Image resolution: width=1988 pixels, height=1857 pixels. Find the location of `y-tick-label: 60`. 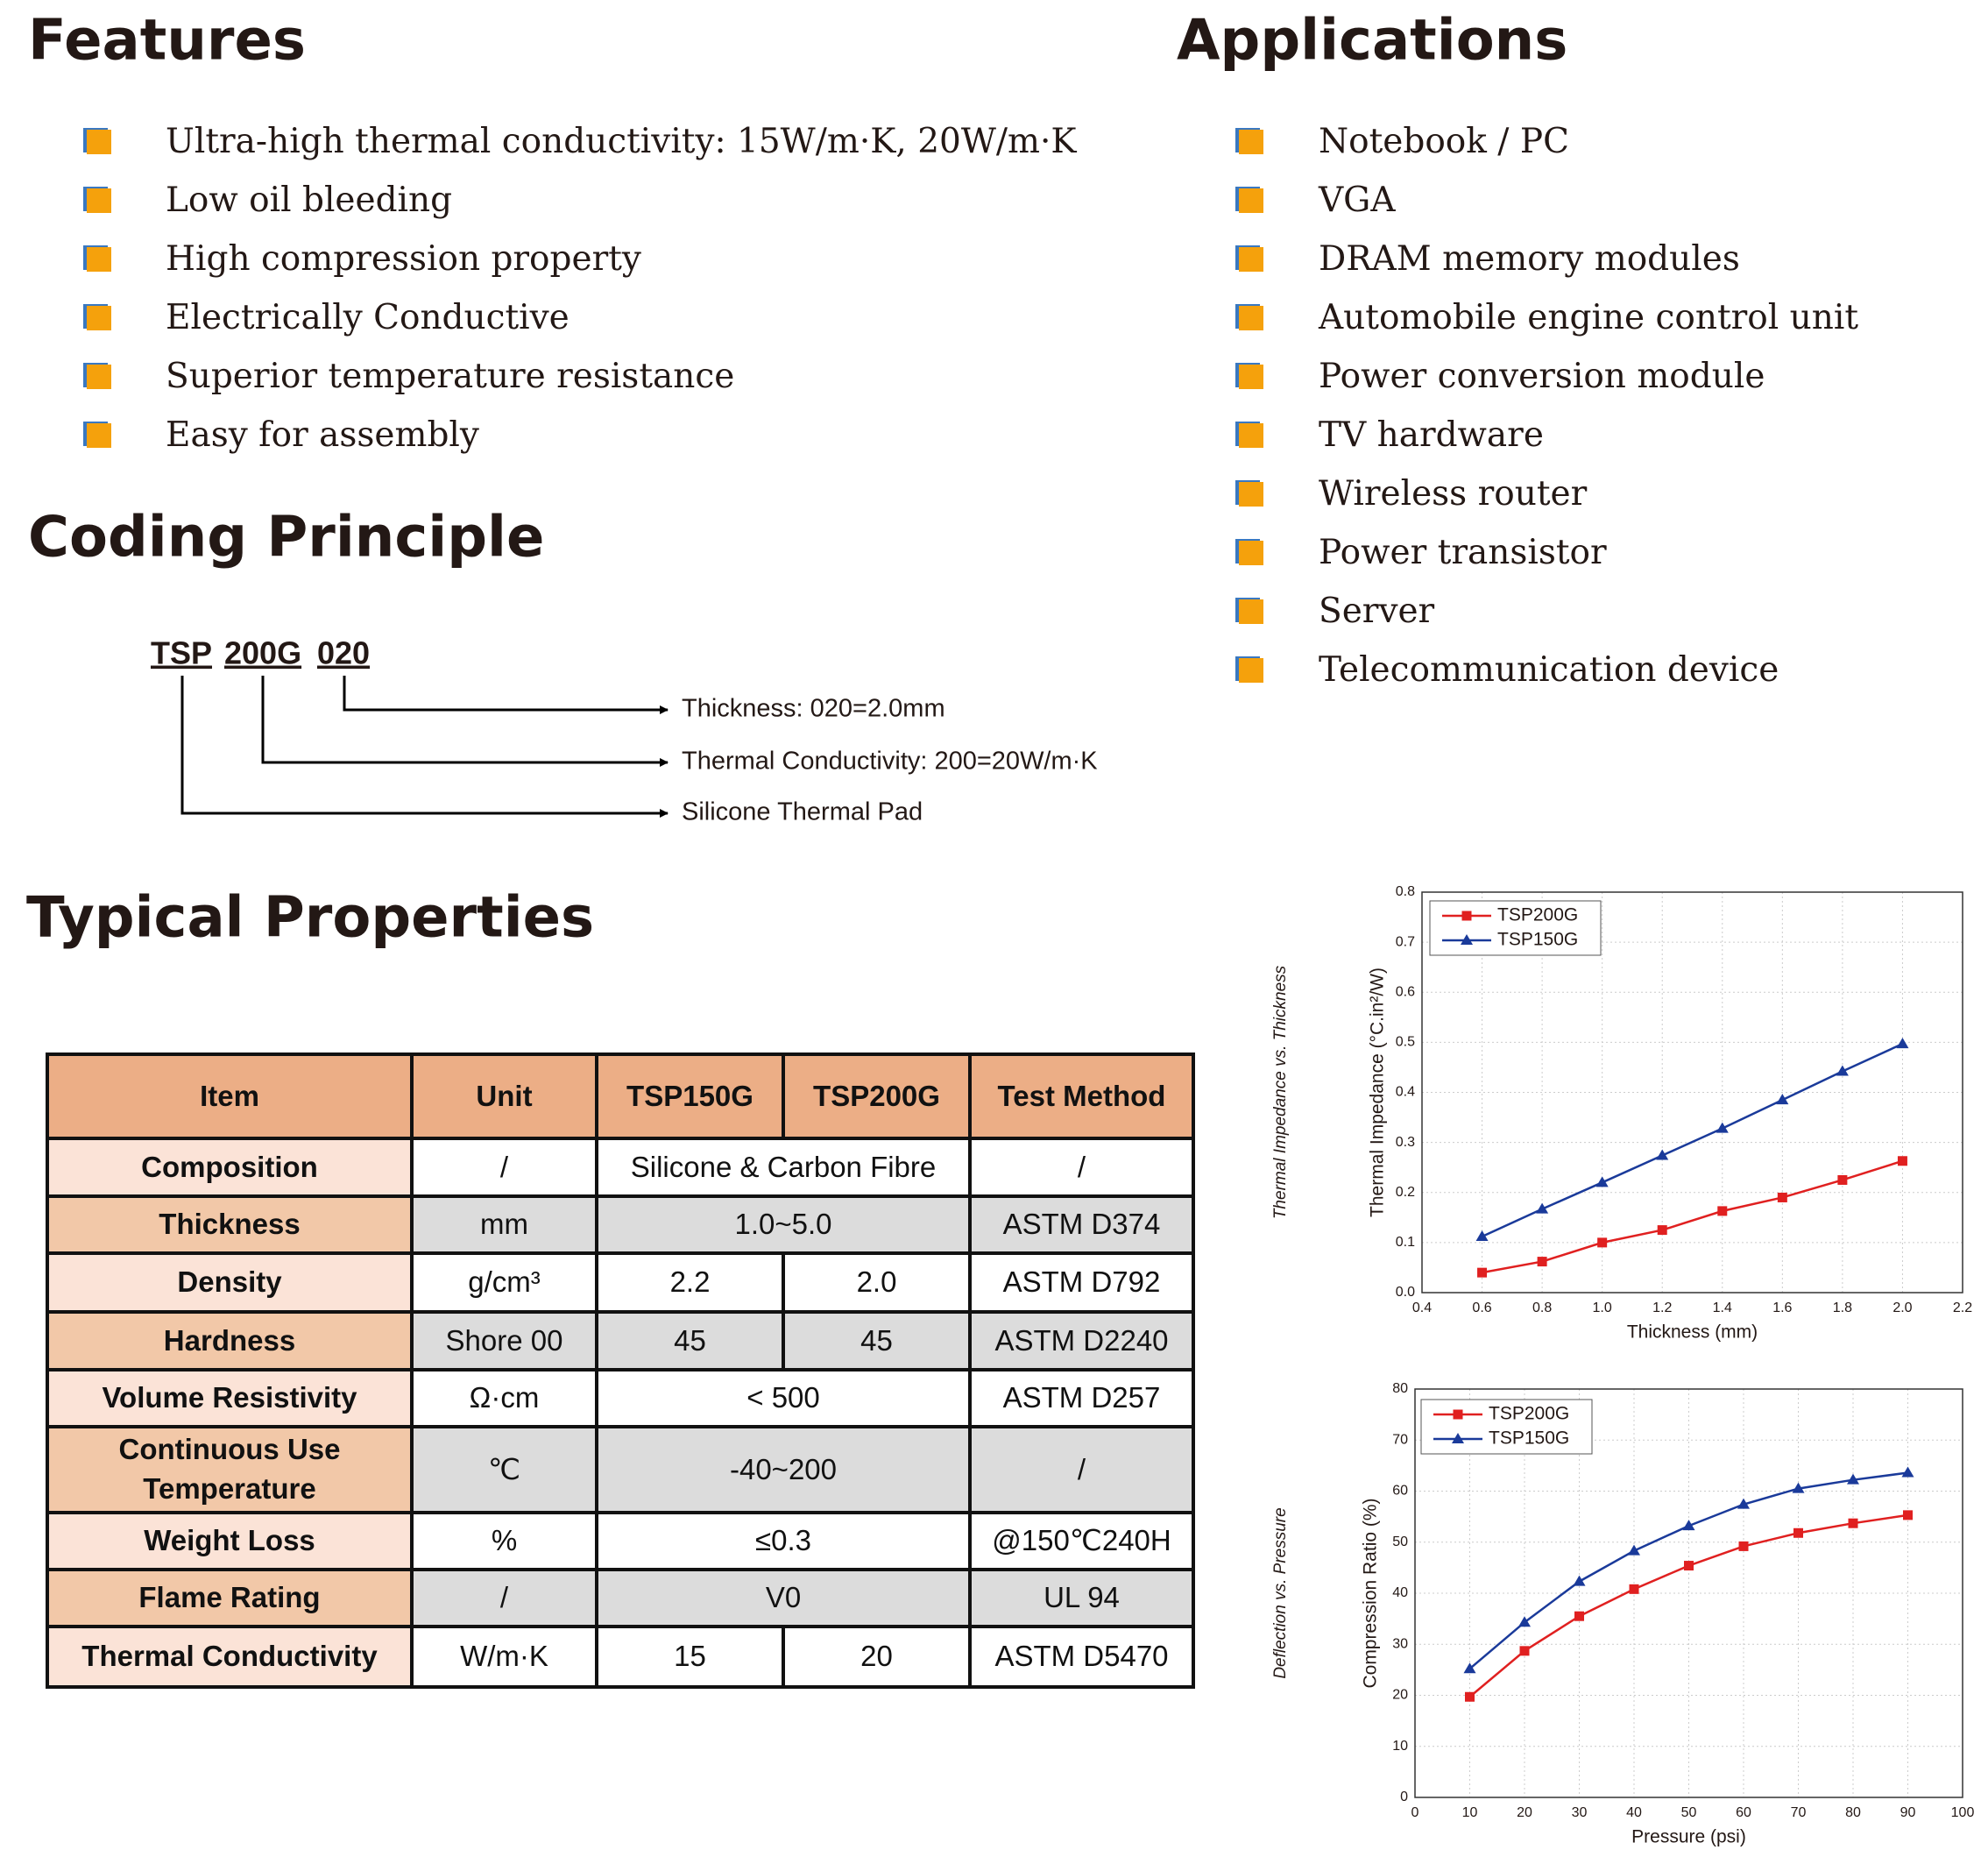

y-tick-label: 60 is located at coordinates (1400, 1492).